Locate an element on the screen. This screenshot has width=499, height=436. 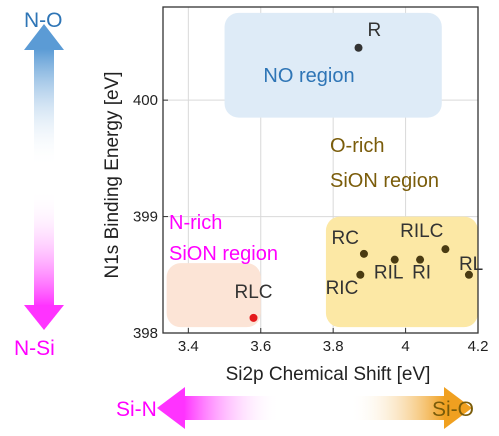
x-tick-label-1: 3.6 is located at coordinates (260, 346).